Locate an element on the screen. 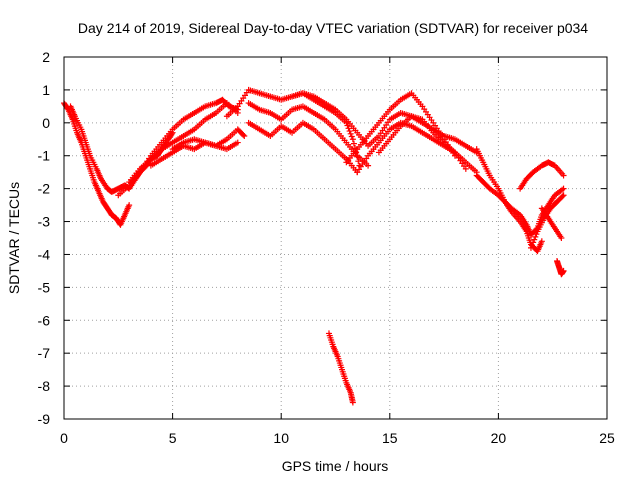  x-tick-label: 15 is located at coordinates (390, 438).